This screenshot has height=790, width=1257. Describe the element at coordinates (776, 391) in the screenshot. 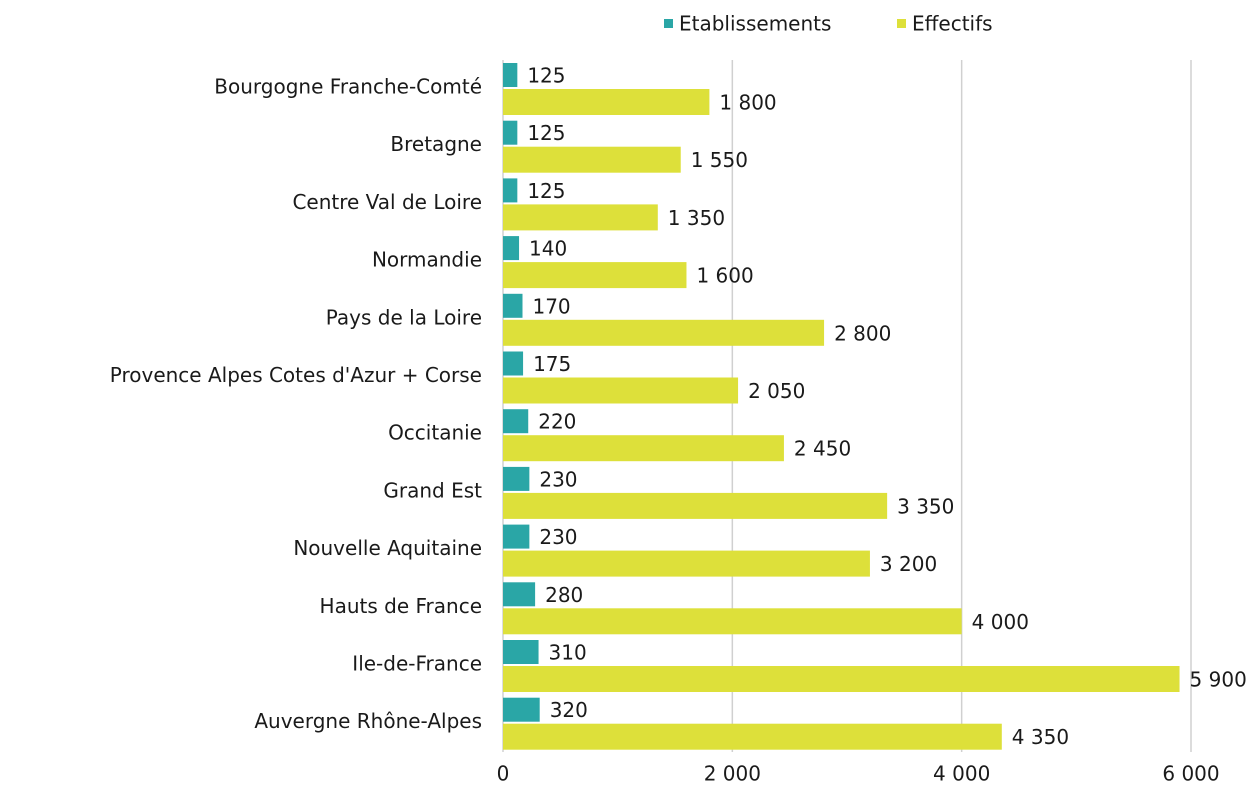

I see `data-label: 2 050` at that location.